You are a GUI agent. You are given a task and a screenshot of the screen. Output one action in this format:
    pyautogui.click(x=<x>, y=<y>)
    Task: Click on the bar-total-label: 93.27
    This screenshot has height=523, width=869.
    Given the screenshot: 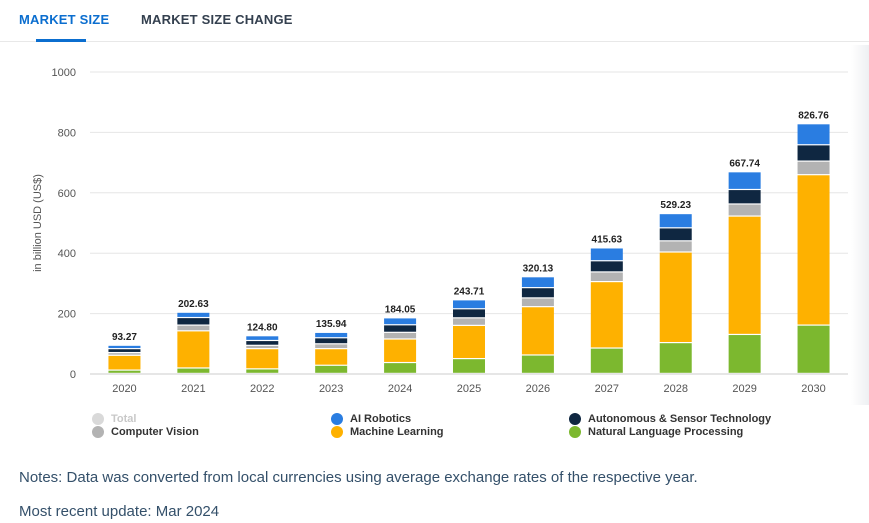 What is the action you would take?
    pyautogui.click(x=124, y=337)
    